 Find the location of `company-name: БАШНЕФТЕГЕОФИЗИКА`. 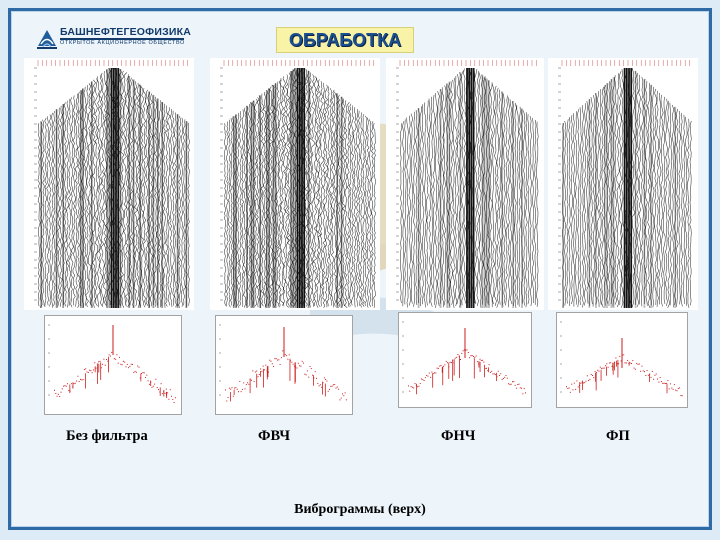

company-name: БАШНЕФТЕГЕОФИЗИКА is located at coordinates (125, 32).